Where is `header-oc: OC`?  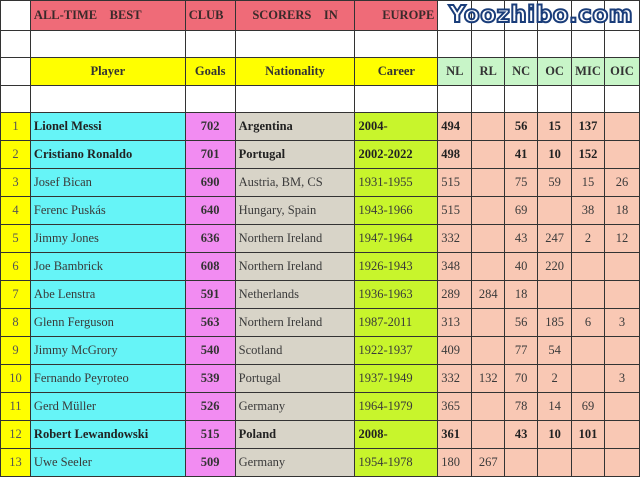 header-oc: OC is located at coordinates (555, 71).